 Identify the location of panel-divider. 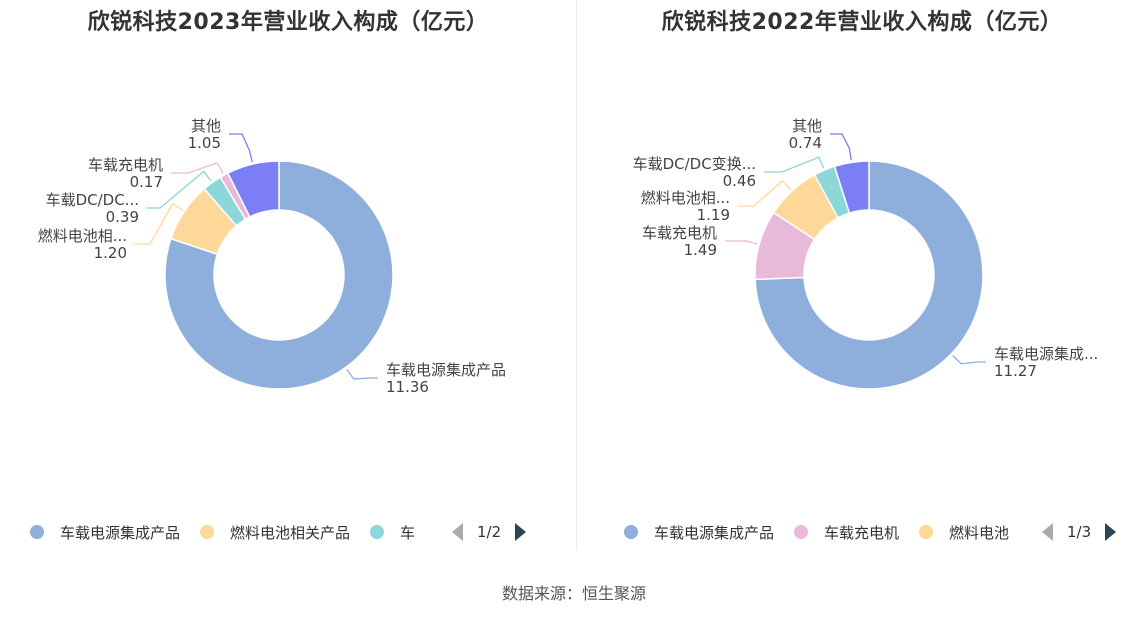
(576, 275).